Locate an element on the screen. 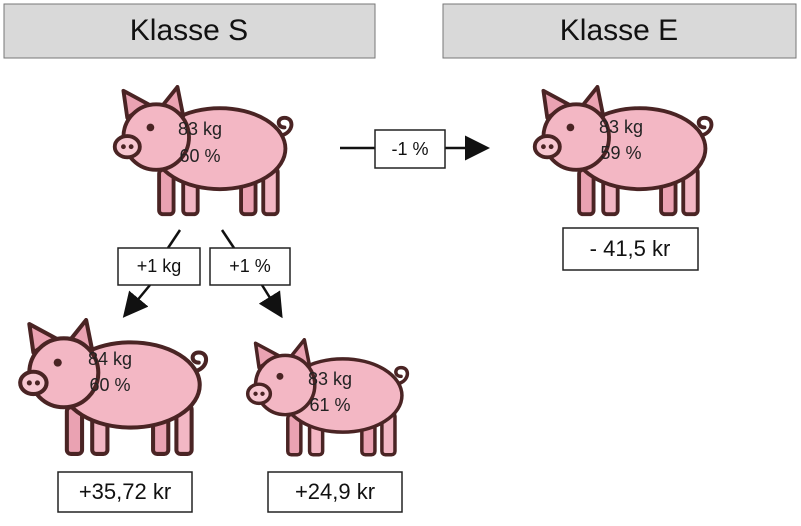 Image resolution: width=801 pixels, height=526 pixels. arrow-label: +1 kg is located at coordinates (159, 266).